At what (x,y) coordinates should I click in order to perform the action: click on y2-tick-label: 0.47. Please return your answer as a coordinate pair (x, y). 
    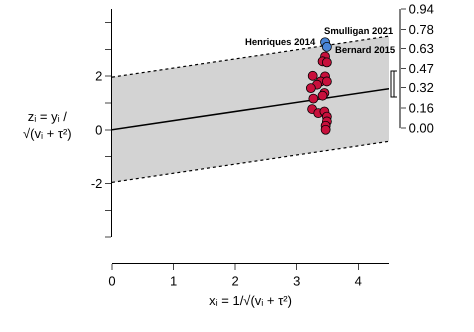
    Looking at the image, I should click on (421, 68).